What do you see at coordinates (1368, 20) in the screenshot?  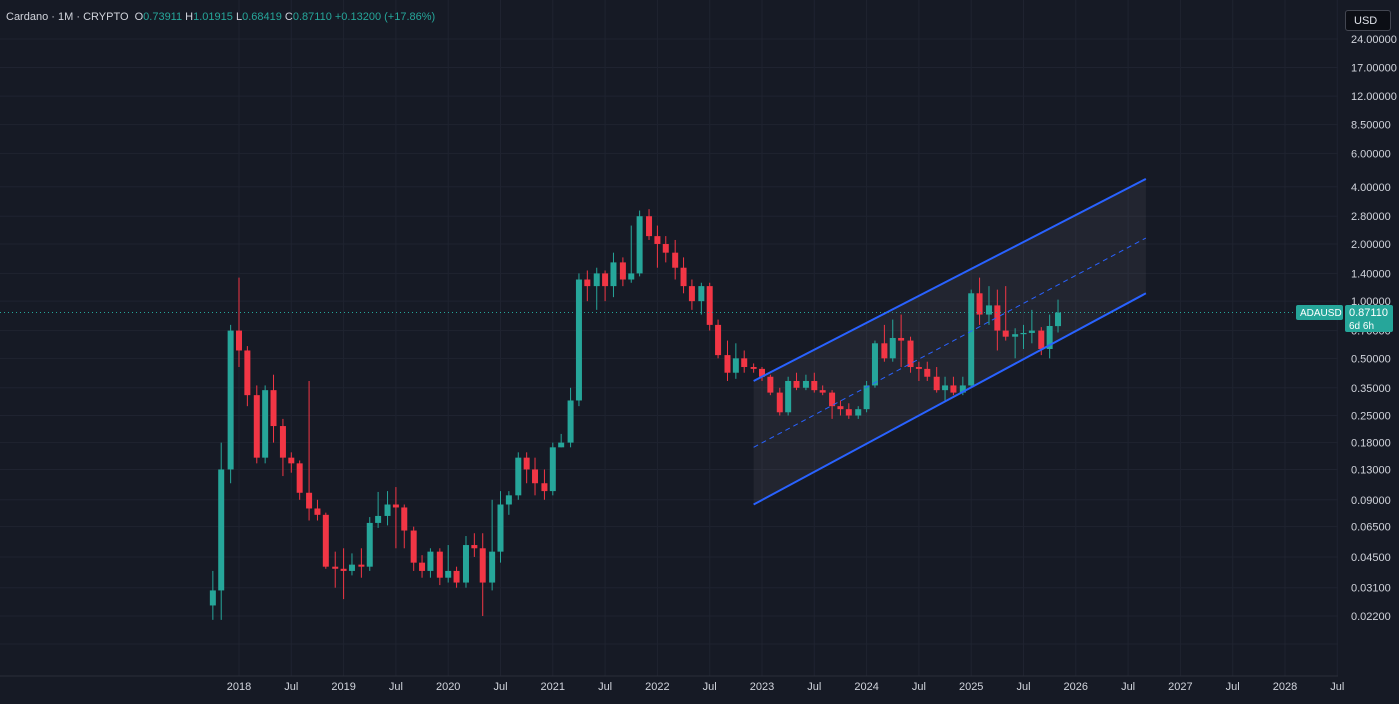 I see `currency-button: USD` at bounding box center [1368, 20].